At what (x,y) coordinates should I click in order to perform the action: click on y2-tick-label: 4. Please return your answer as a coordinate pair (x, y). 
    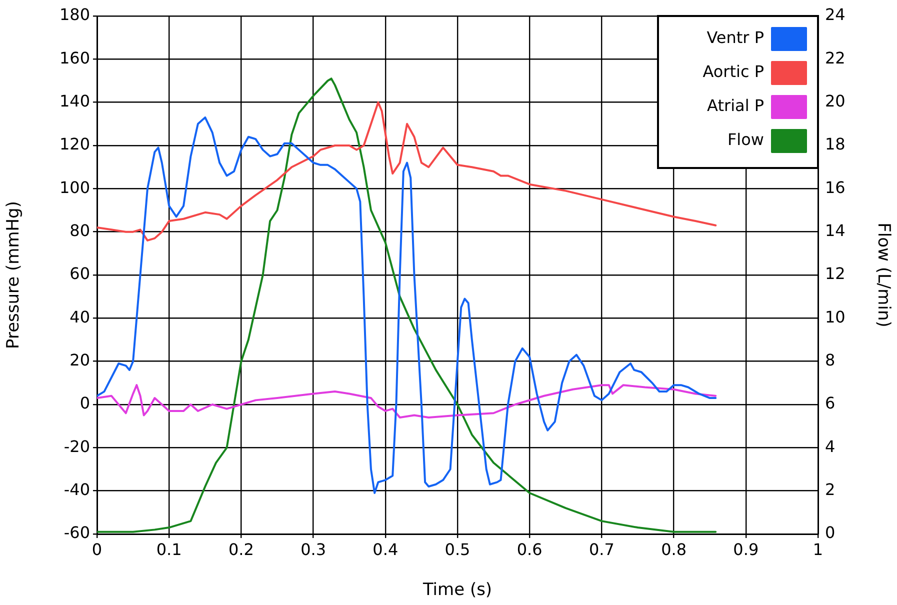
    Looking at the image, I should click on (830, 446).